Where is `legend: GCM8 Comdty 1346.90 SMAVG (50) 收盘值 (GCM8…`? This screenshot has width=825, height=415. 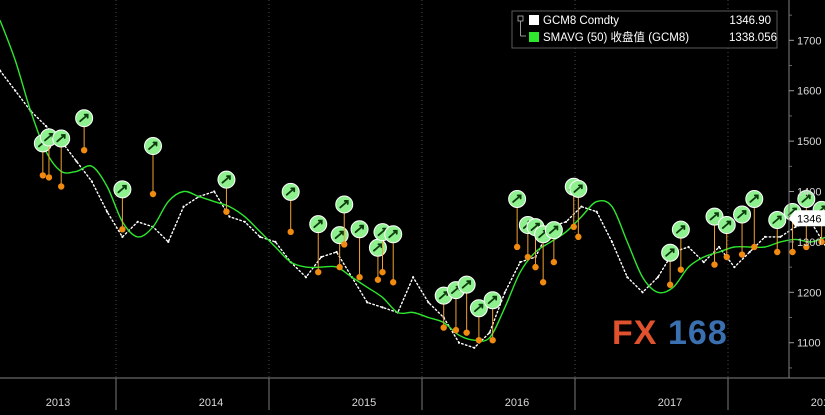 legend: GCM8 Comdty 1346.90 SMAVG (50) 收盘值 (GCM8… is located at coordinates (644, 29).